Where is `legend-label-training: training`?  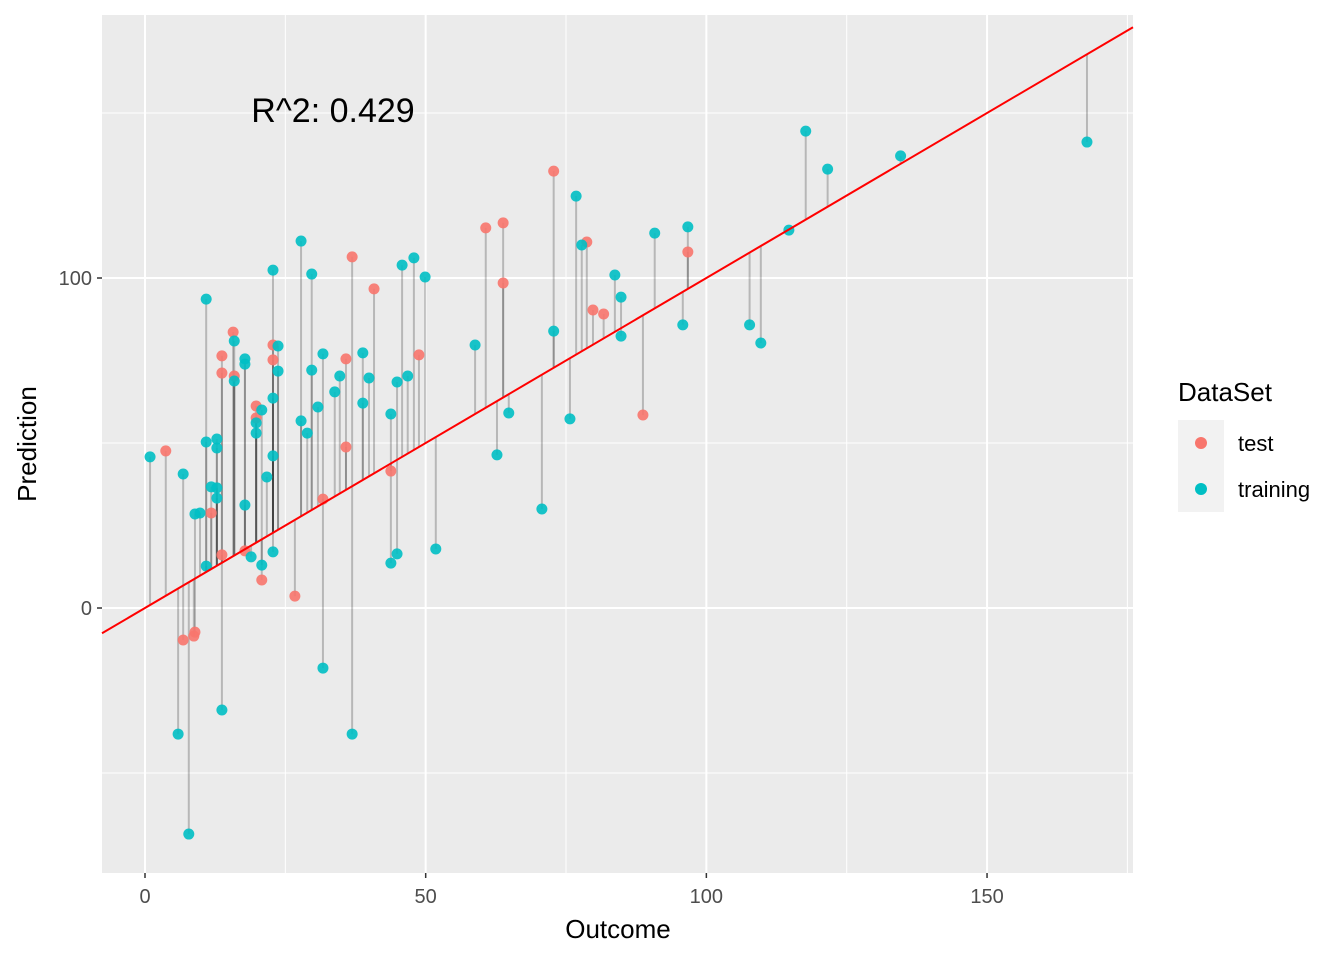
legend-label-training: training is located at coordinates (1274, 489).